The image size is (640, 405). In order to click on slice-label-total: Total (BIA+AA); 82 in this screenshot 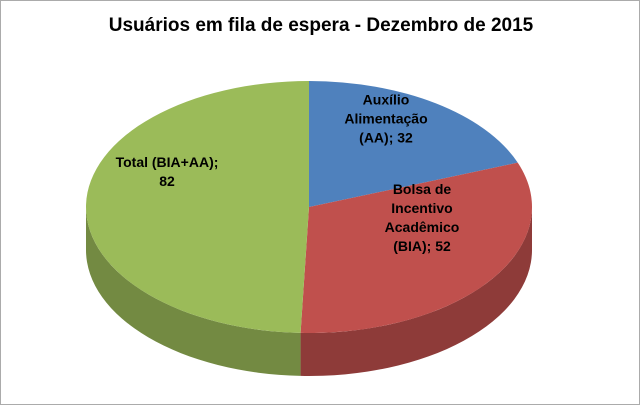, I will do `click(167, 171)`.